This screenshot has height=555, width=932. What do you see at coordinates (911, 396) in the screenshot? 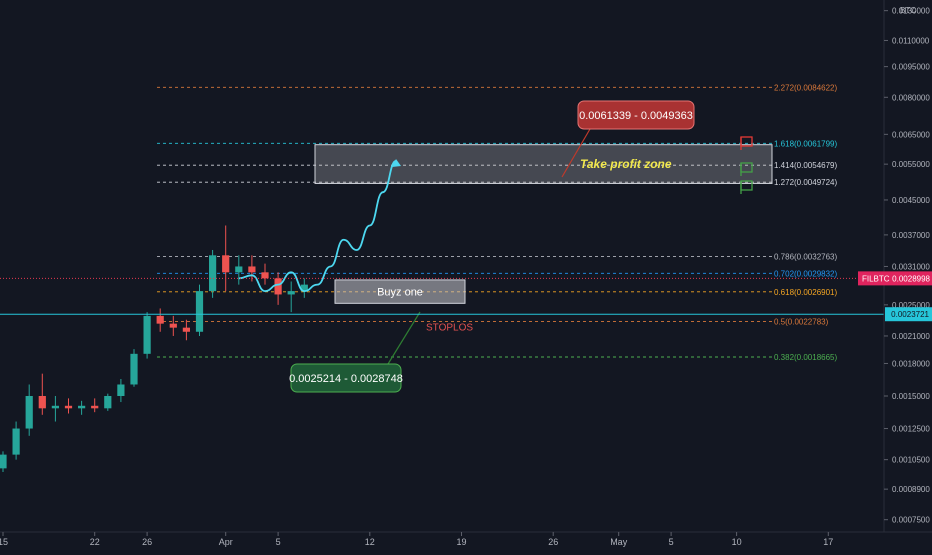
I see `price-tick-label-12: 0.0015000` at bounding box center [911, 396].